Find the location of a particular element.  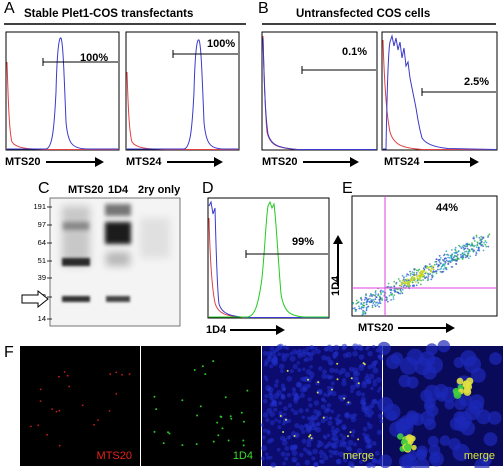

axis-label-d: 1D4 is located at coordinates (216, 330).